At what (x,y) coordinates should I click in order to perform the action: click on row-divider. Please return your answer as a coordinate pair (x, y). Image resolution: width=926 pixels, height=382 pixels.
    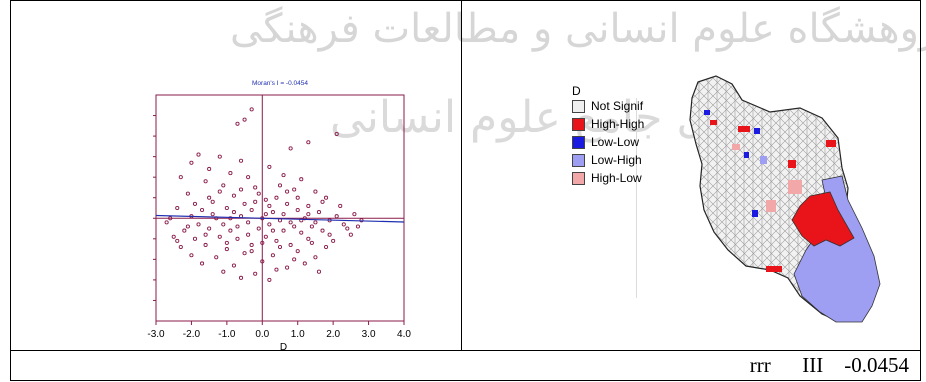
    Looking at the image, I should click on (465, 350).